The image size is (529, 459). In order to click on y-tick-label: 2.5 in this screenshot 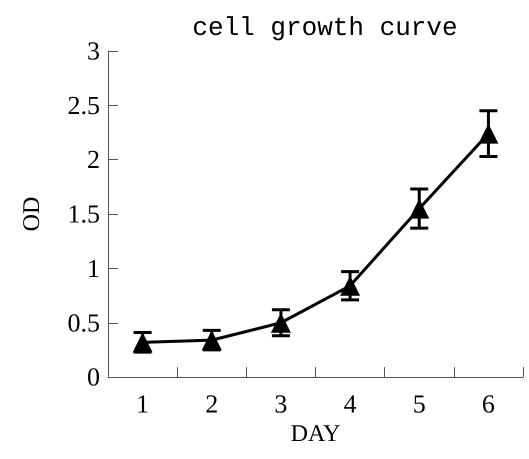, I will do `click(84, 105)`.